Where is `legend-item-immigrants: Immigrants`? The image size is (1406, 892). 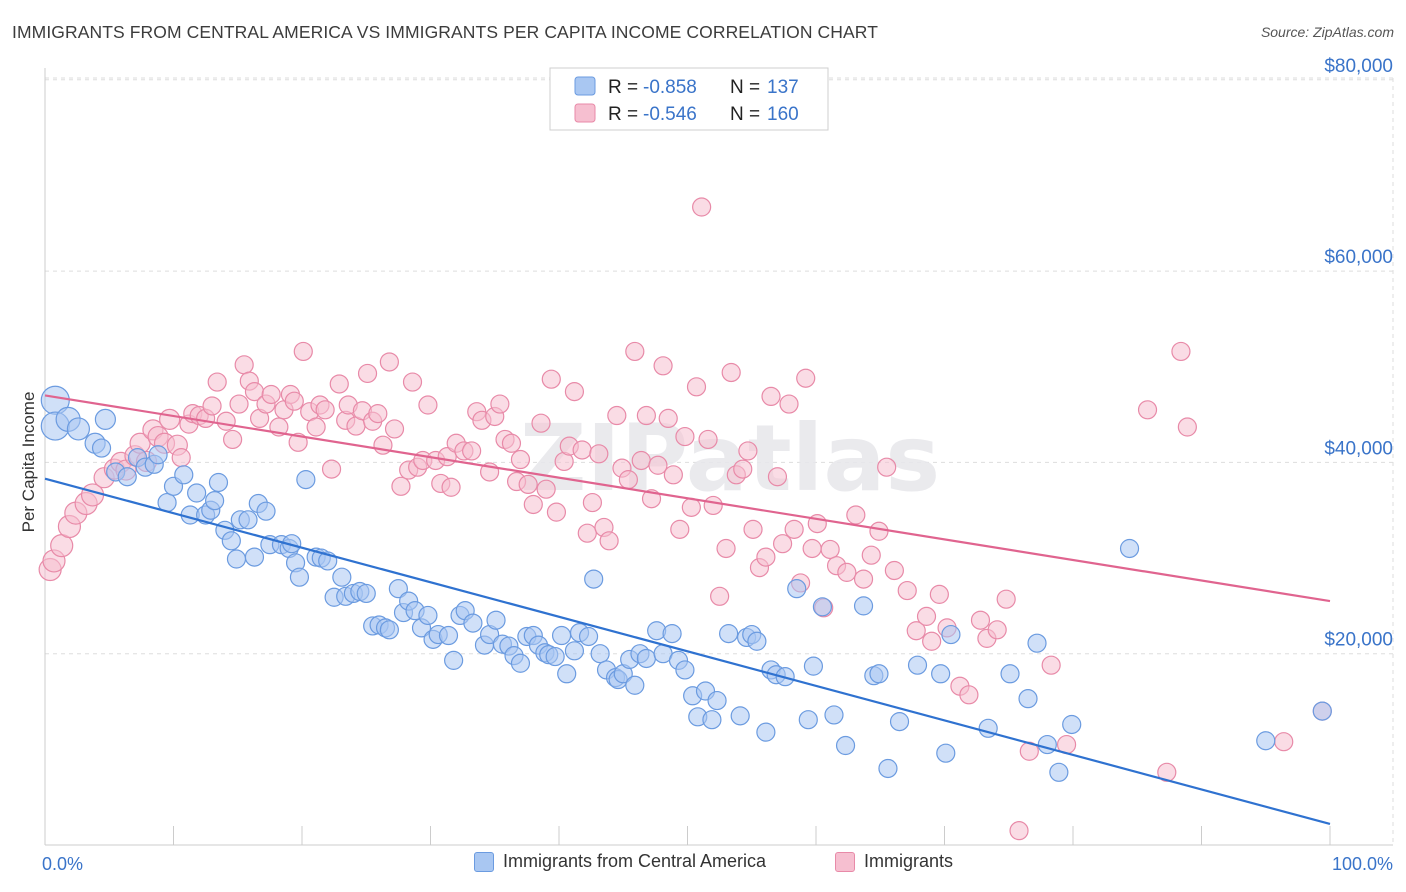 legend-item-immigrants: Immigrants is located at coordinates (894, 861).